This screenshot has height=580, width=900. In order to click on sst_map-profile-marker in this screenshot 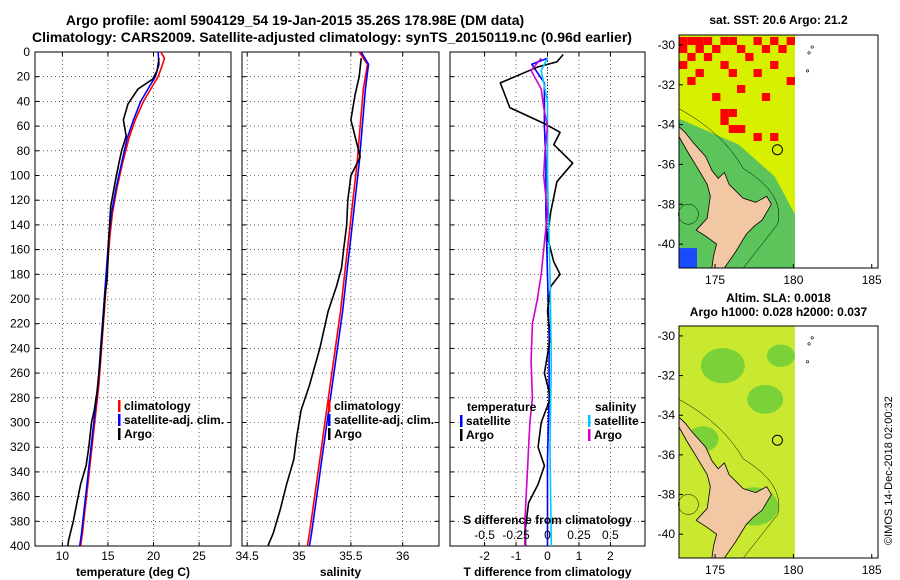, I will do `click(777, 150)`.